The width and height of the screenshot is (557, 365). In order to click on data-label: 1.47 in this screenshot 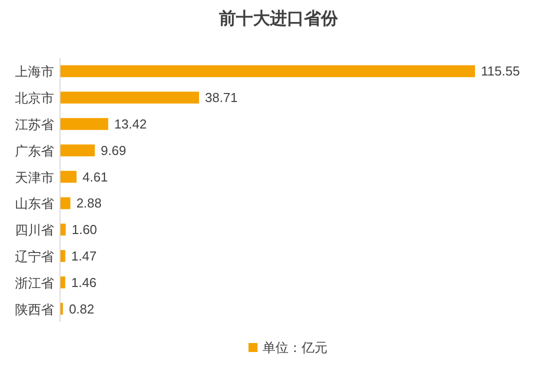, I will do `click(84, 256)`.